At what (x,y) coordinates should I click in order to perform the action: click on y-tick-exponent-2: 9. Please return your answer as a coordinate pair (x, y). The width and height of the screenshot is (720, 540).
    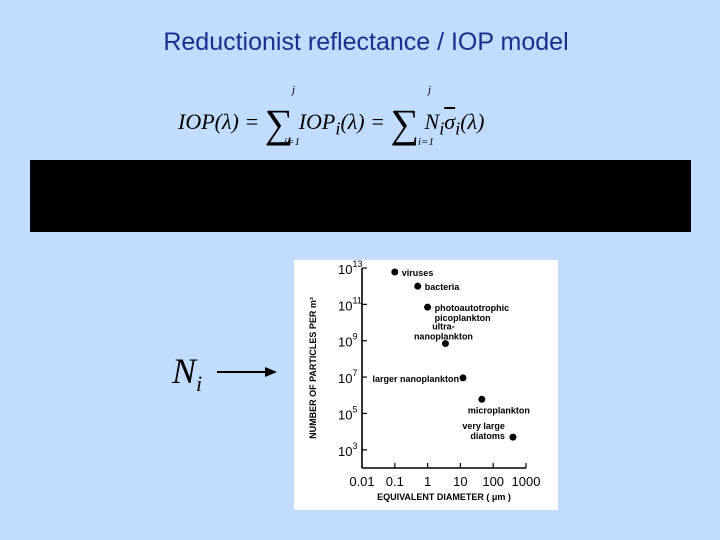
    Looking at the image, I should click on (354, 337).